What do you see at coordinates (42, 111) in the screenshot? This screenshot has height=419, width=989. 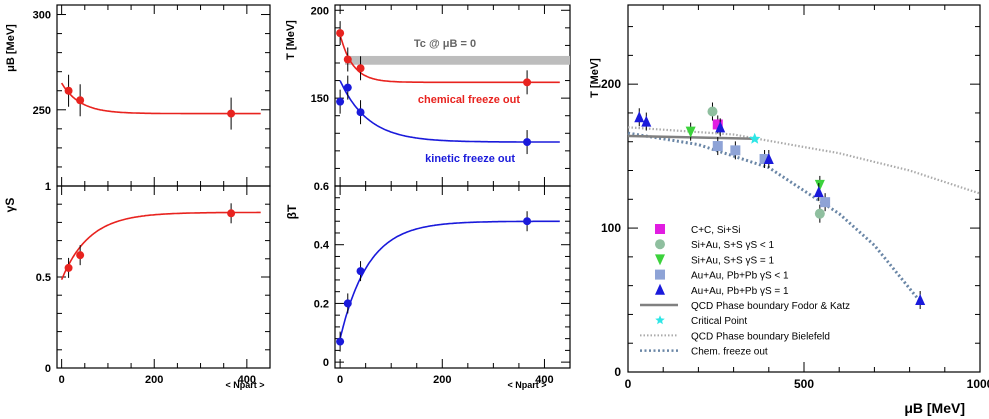 I see `y-tick-label: 250` at bounding box center [42, 111].